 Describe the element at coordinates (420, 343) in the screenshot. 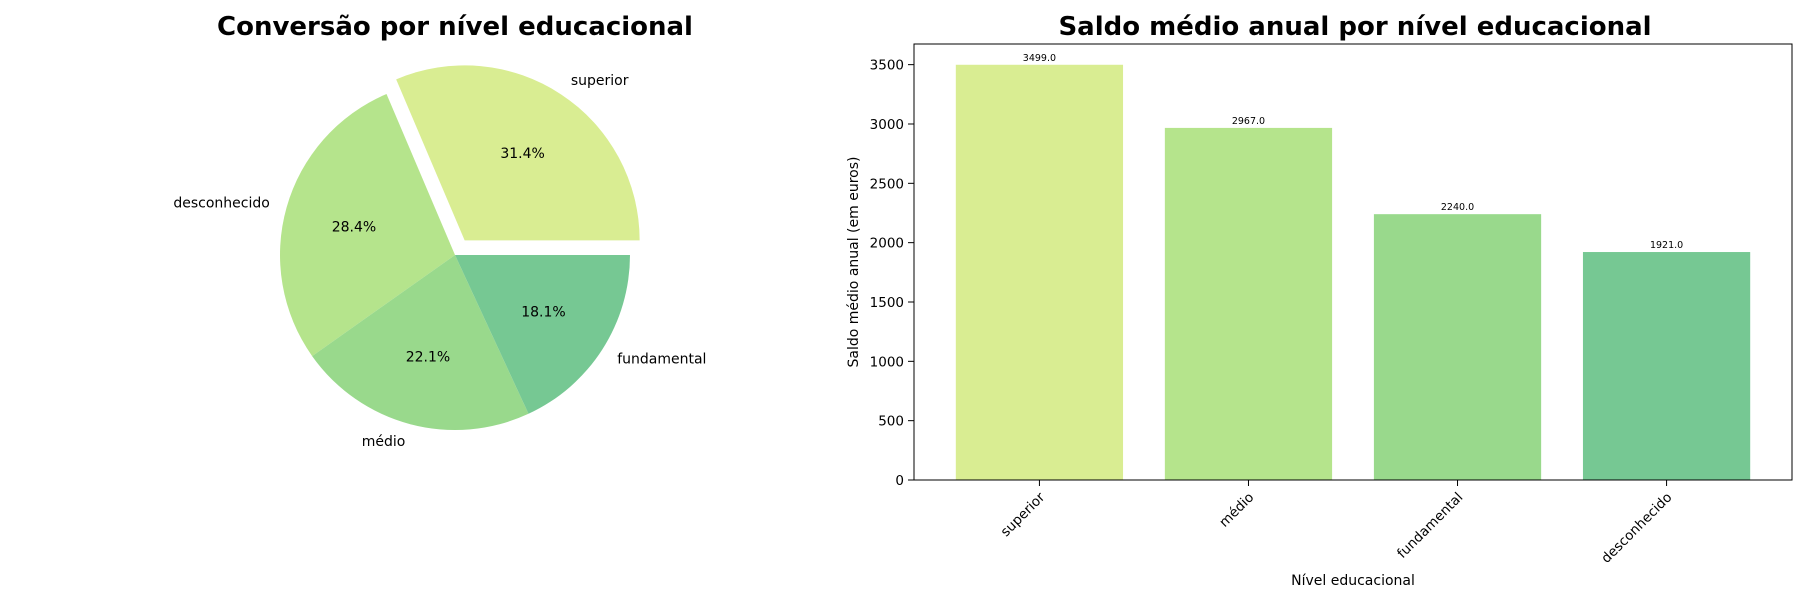

I see `pie-slice-médio` at that location.